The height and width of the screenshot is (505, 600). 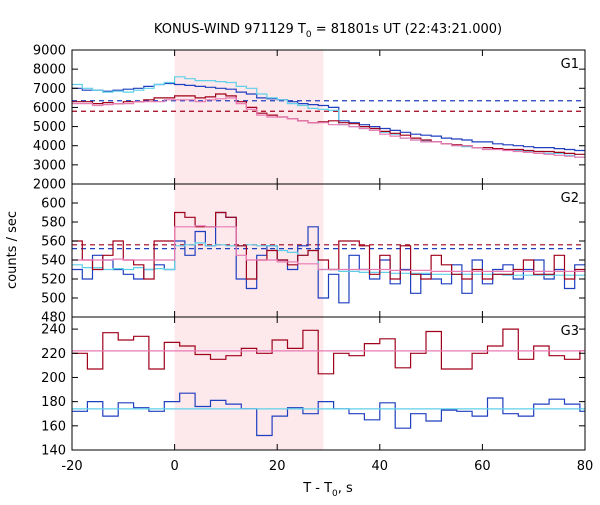 What do you see at coordinates (49, 185) in the screenshot?
I see `g1-y-tick-label: 2000` at bounding box center [49, 185].